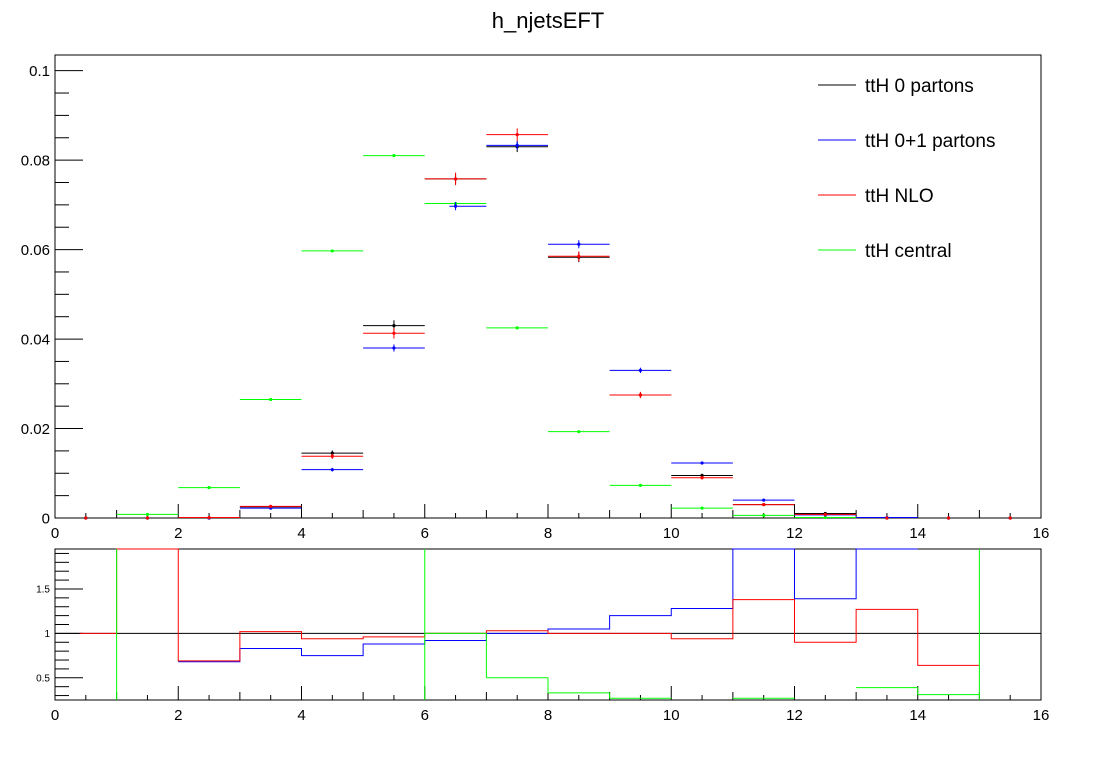  I want to click on y-tick-label: 1.5, so click(43, 589).